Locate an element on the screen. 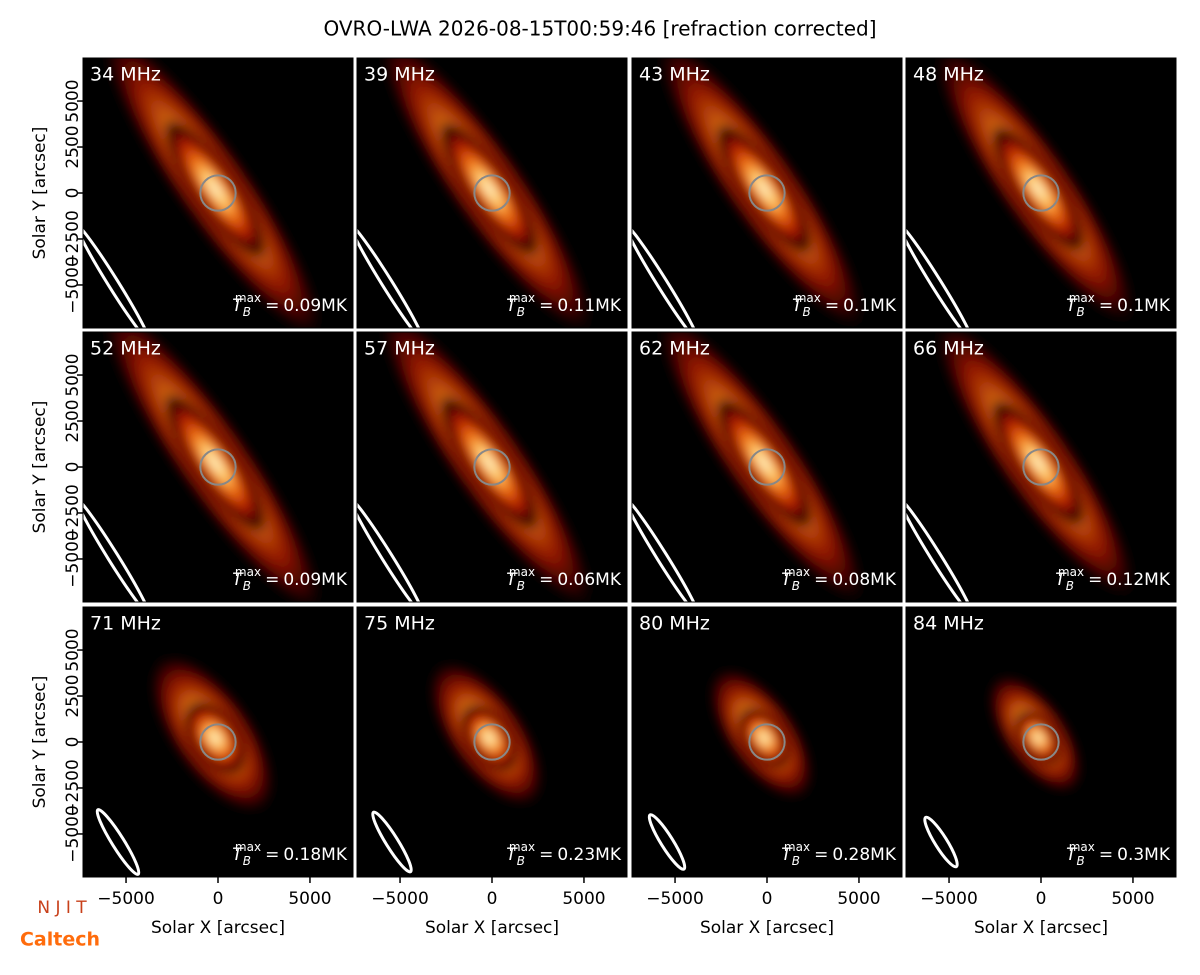 This screenshot has height=975, width=1200. tb-part: 0.09MK is located at coordinates (315, 580).